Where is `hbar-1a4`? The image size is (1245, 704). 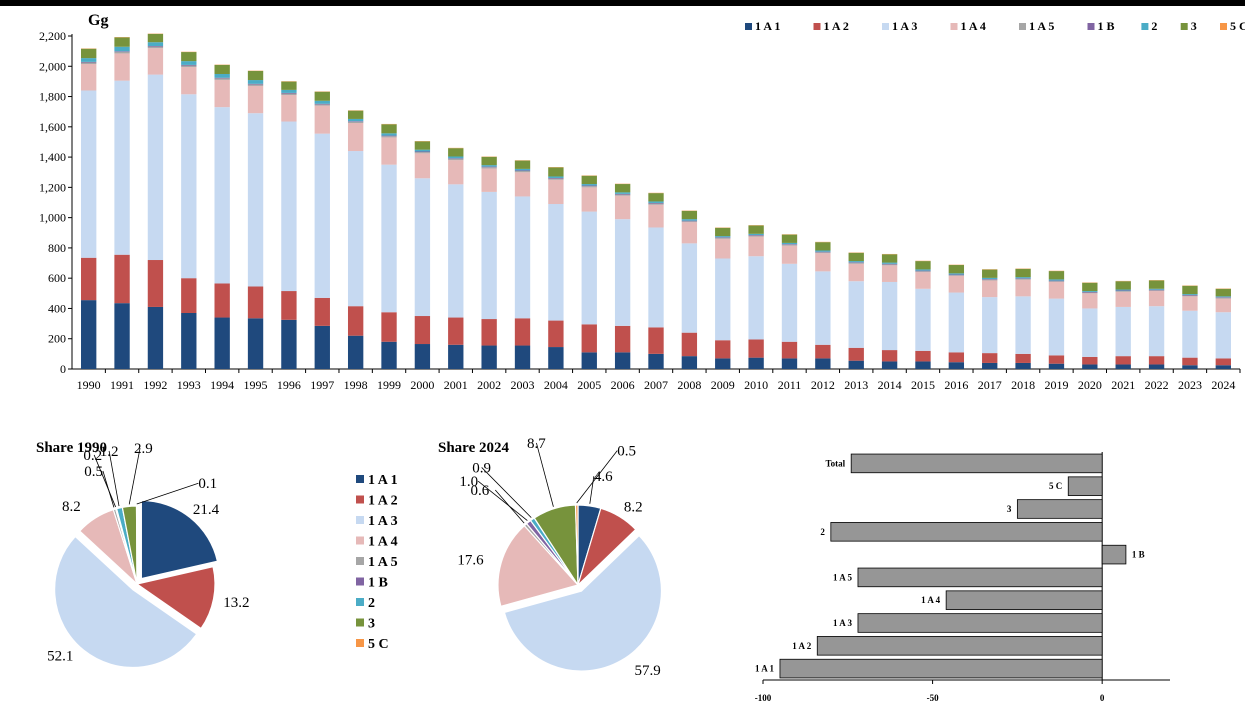
hbar-1a4 is located at coordinates (1024, 600).